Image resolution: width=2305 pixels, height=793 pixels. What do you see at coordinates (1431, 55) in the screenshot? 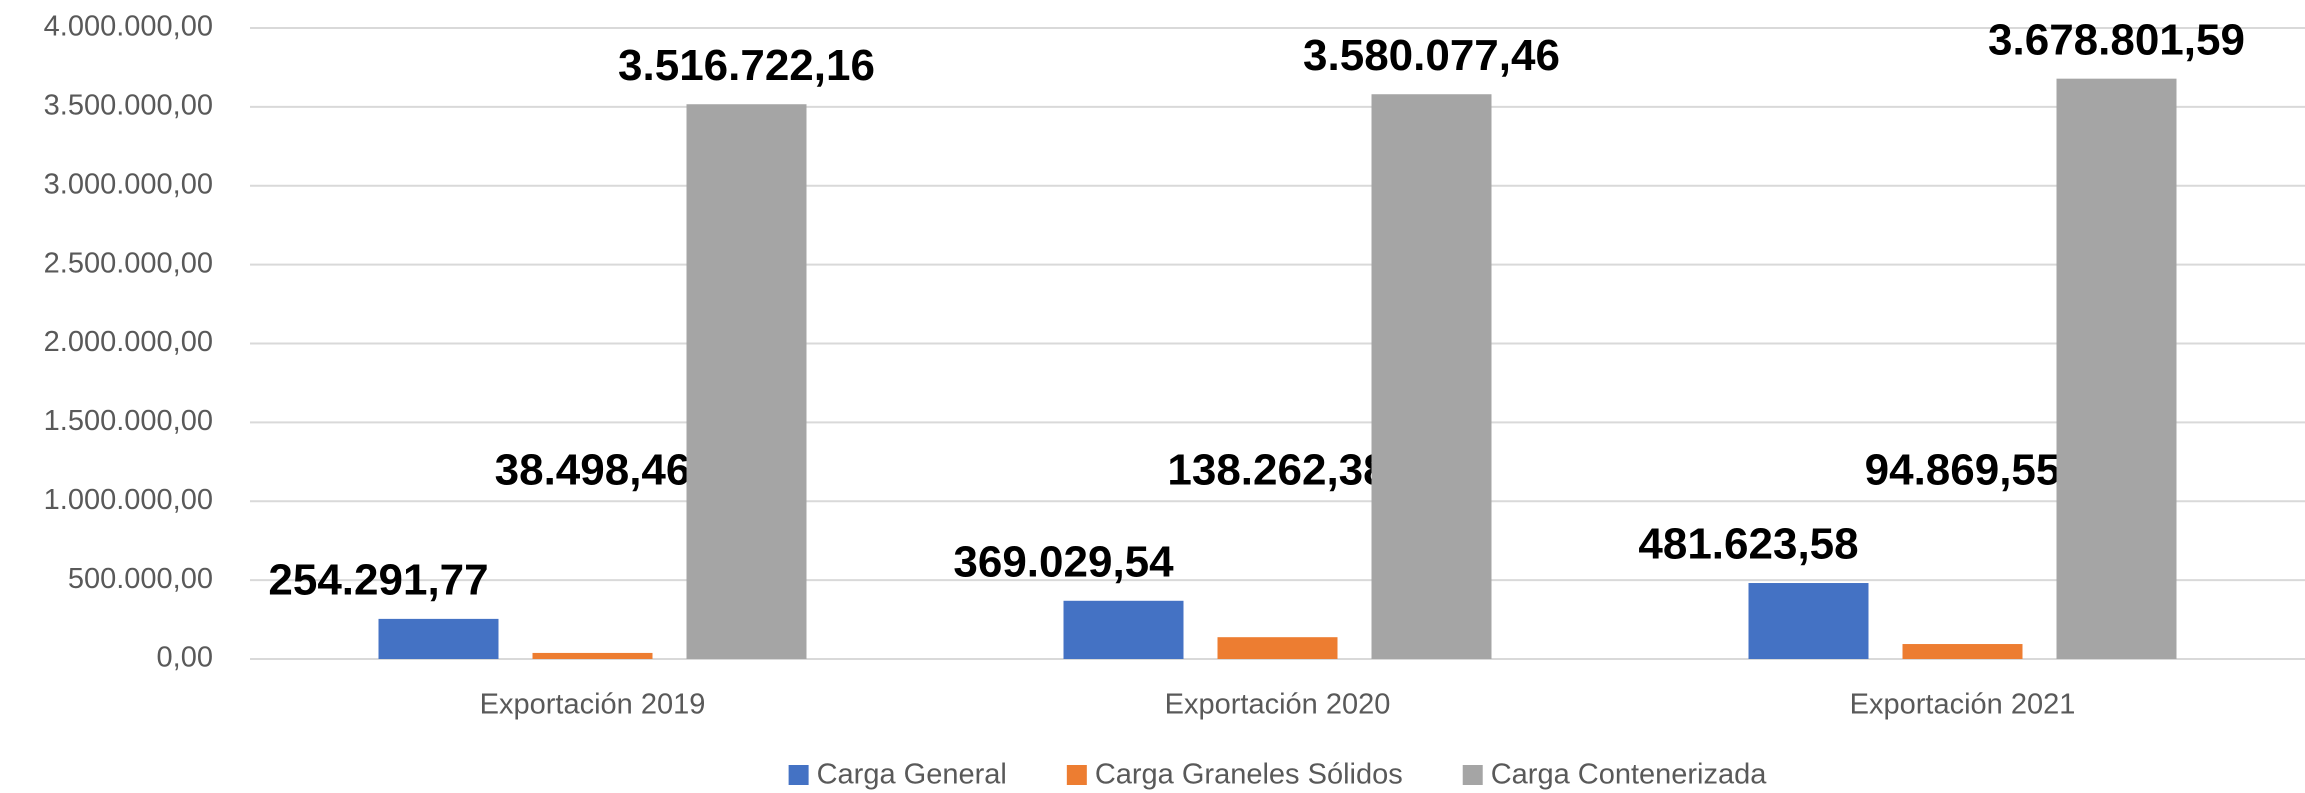
I see `data-label: 3.580.077,46` at bounding box center [1431, 55].